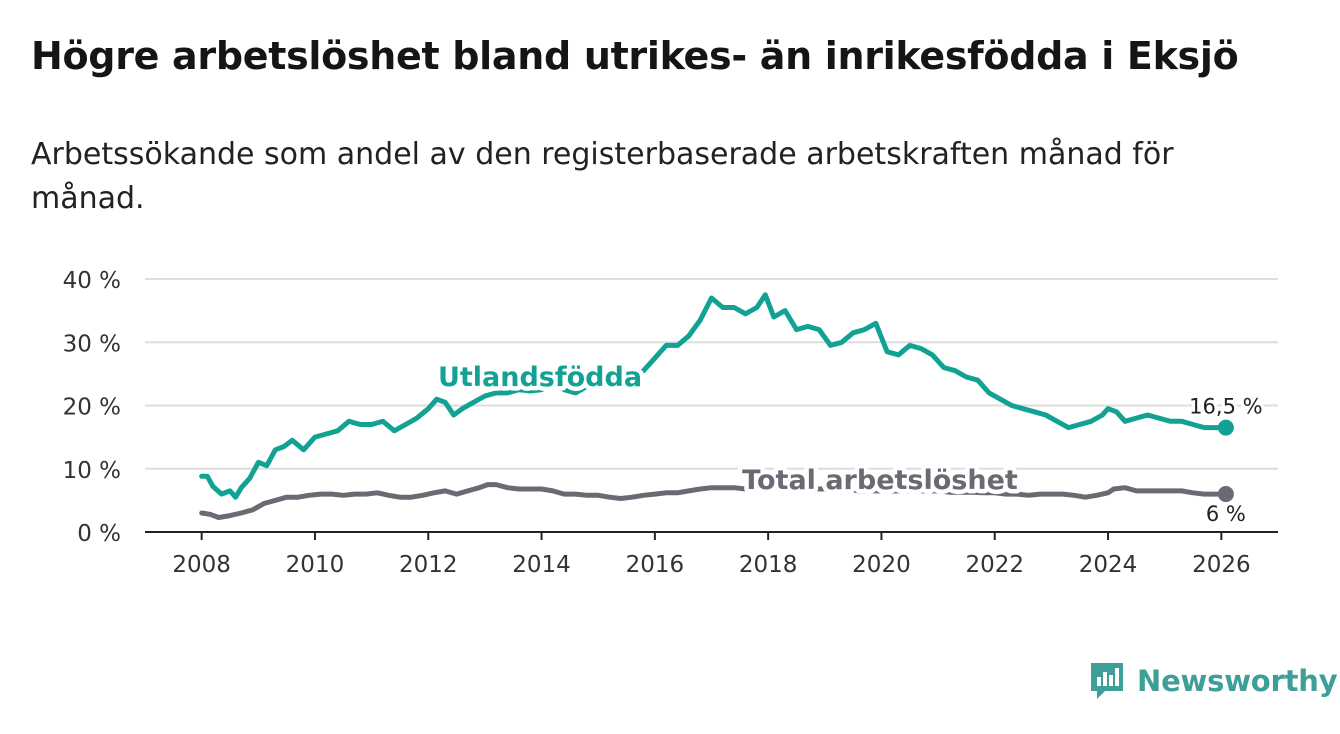  I want to click on brand-name: Newsworthy, so click(1237, 681).